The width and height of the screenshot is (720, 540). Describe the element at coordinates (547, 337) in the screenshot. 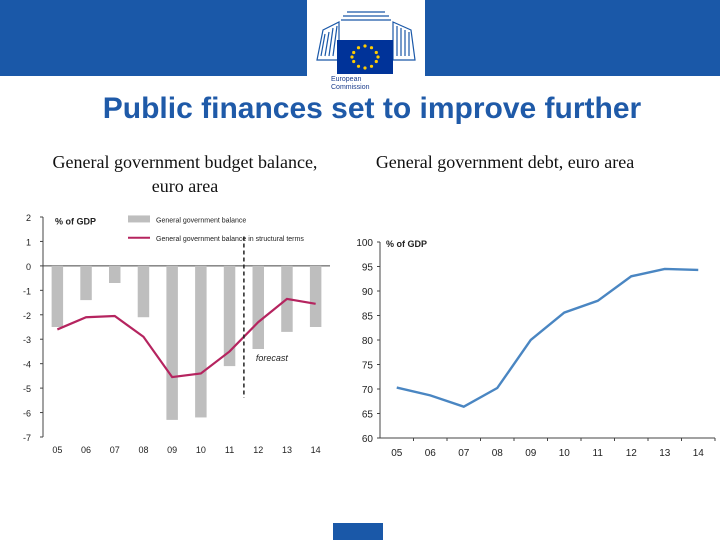

I see `line-government-debt` at that location.